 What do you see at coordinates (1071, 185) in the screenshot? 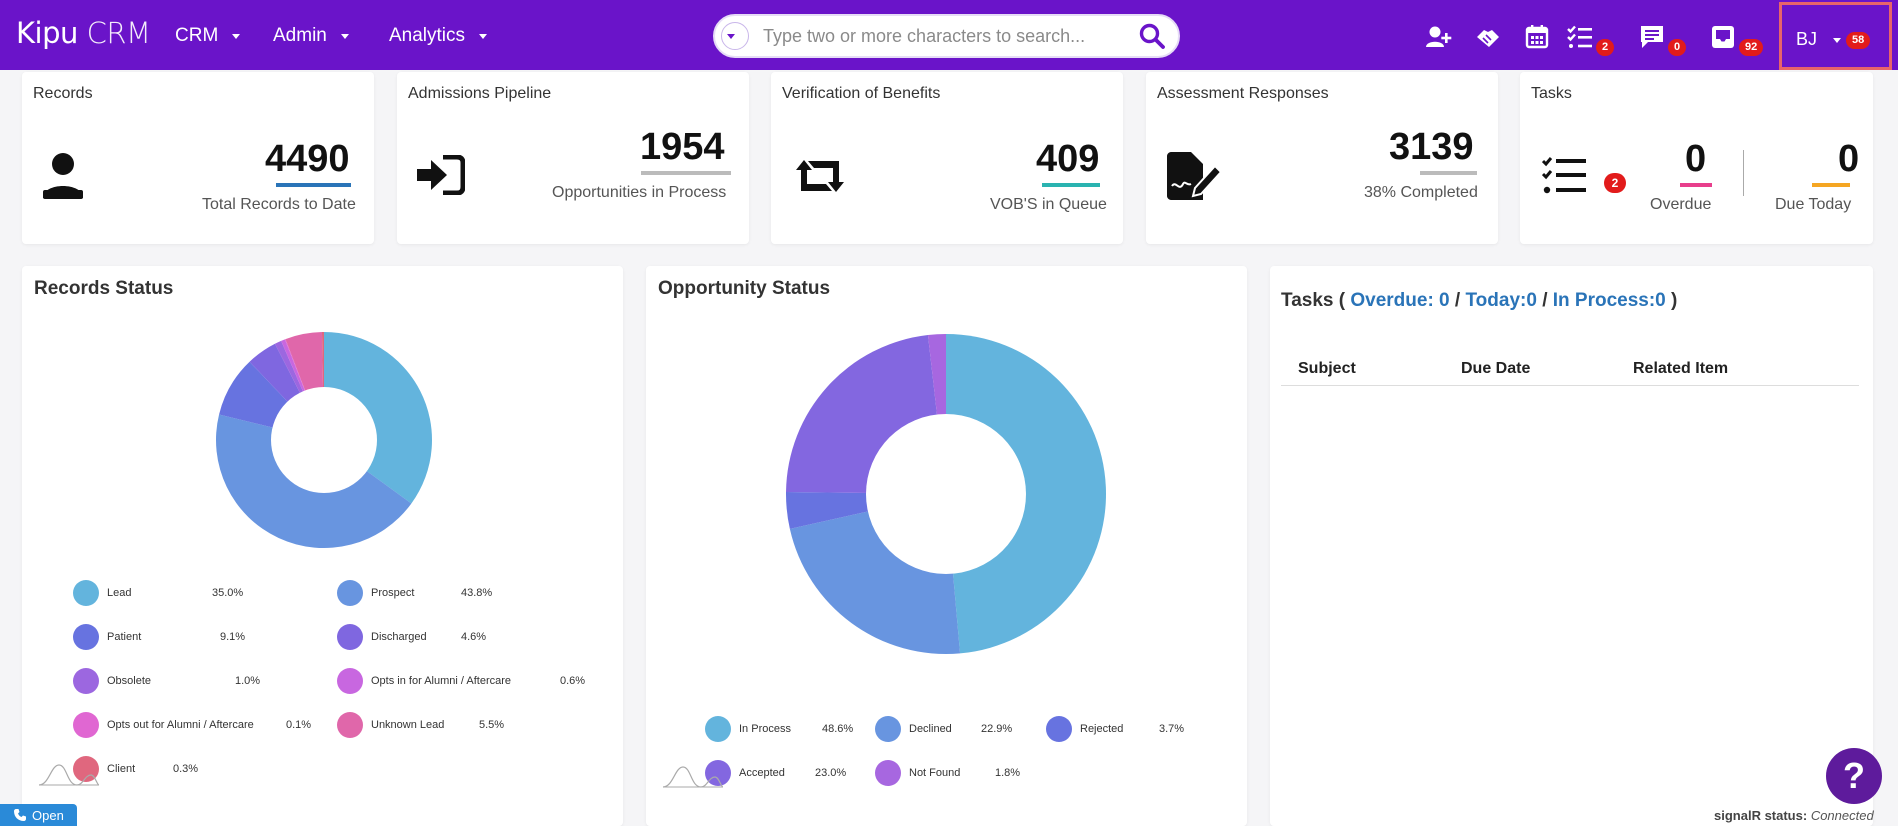
I see `vob-accent-line` at bounding box center [1071, 185].